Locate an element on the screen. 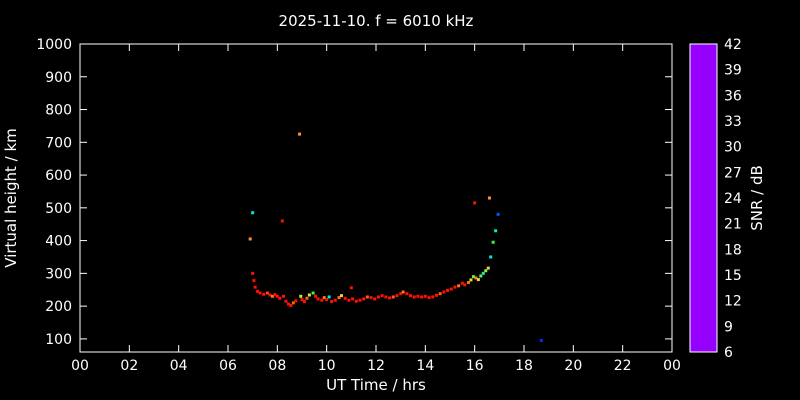 This screenshot has height=400, width=800. colorbar-tick-label: 33 is located at coordinates (733, 122).